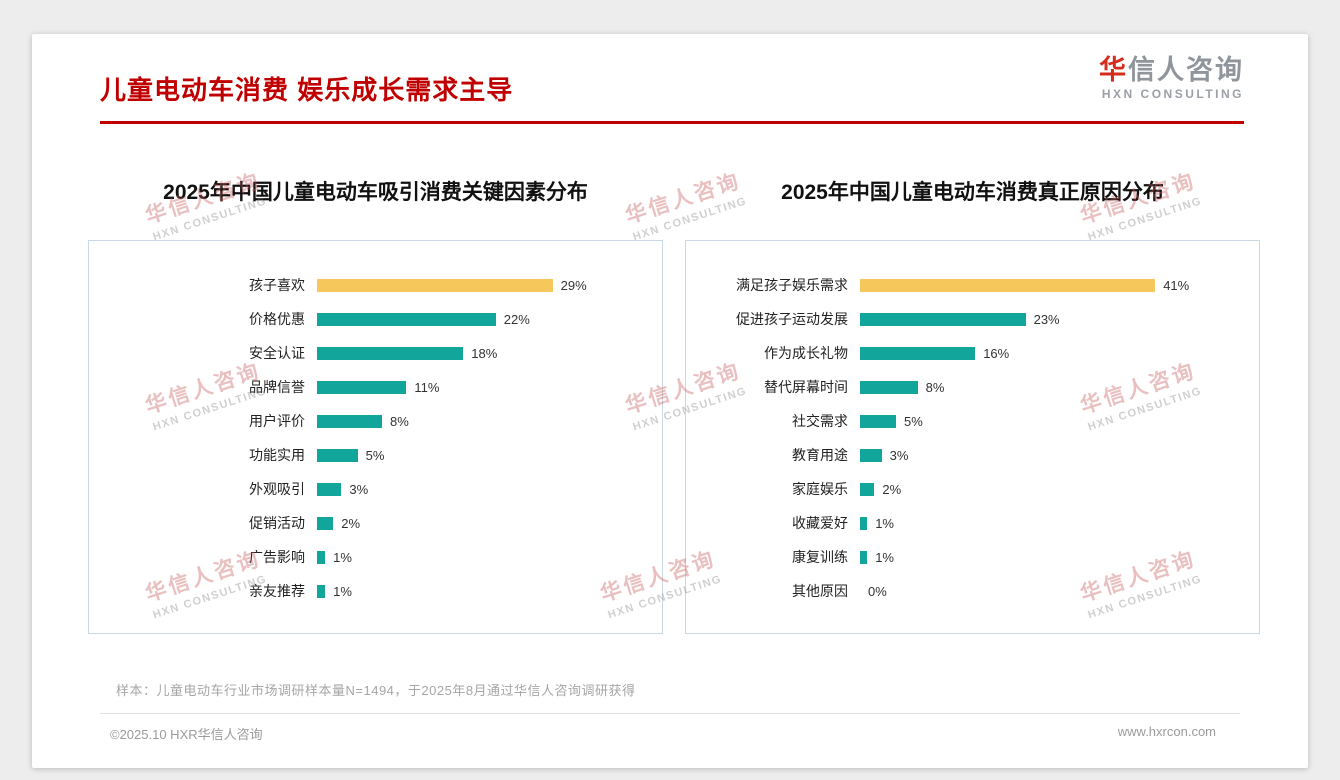 The image size is (1340, 780). I want to click on bar-row: 教育用途 3%, so click(975, 455).